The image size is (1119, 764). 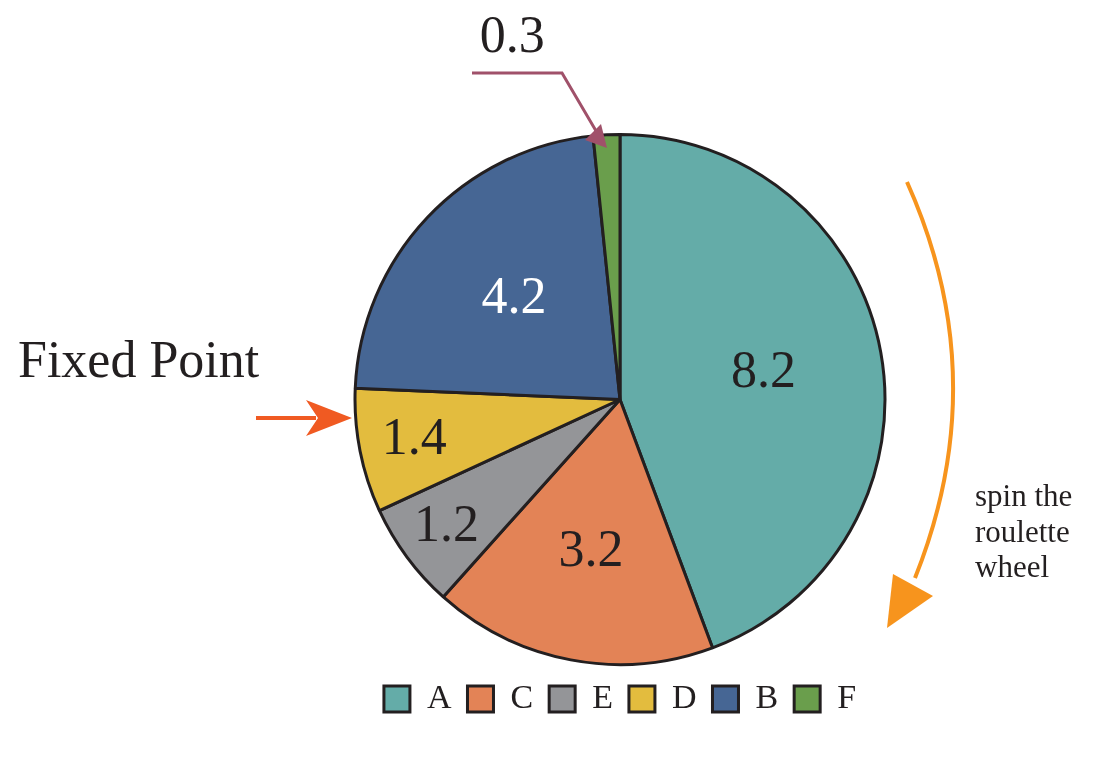 I want to click on legend-label: D, so click(x=684, y=696).